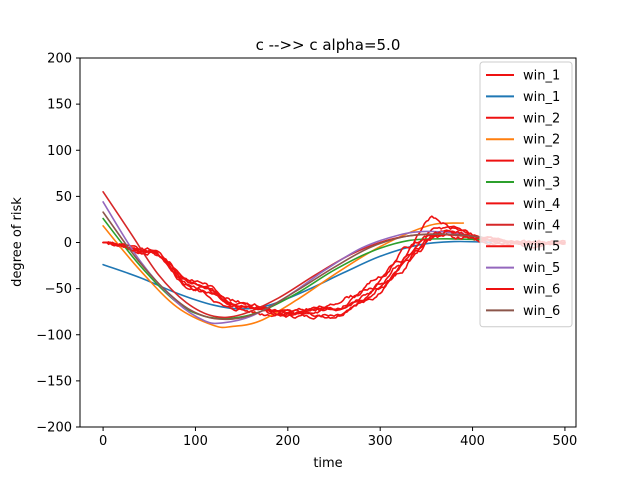 The image size is (640, 480). I want to click on y-tick-label: −200, so click(54, 428).